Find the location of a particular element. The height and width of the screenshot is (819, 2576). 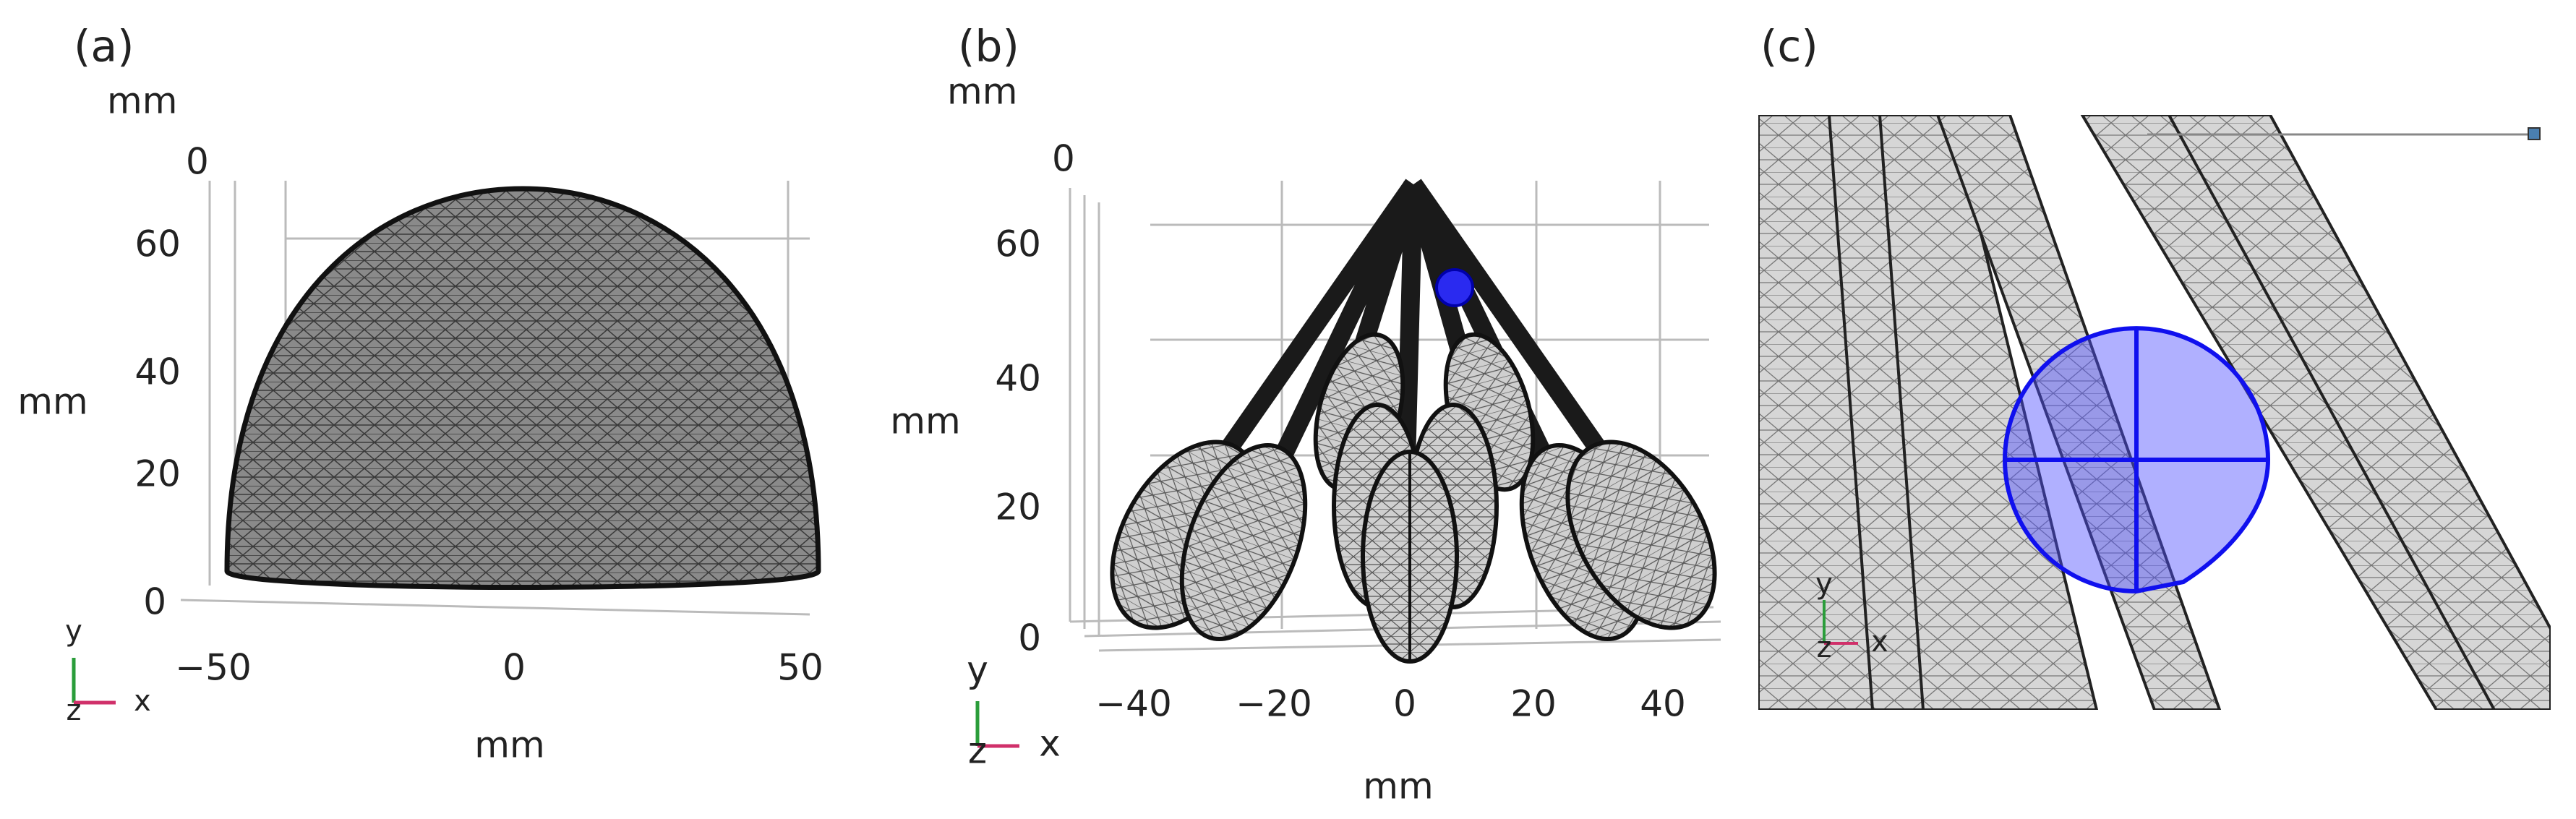

x-tick-label: −20 is located at coordinates (1274, 704).